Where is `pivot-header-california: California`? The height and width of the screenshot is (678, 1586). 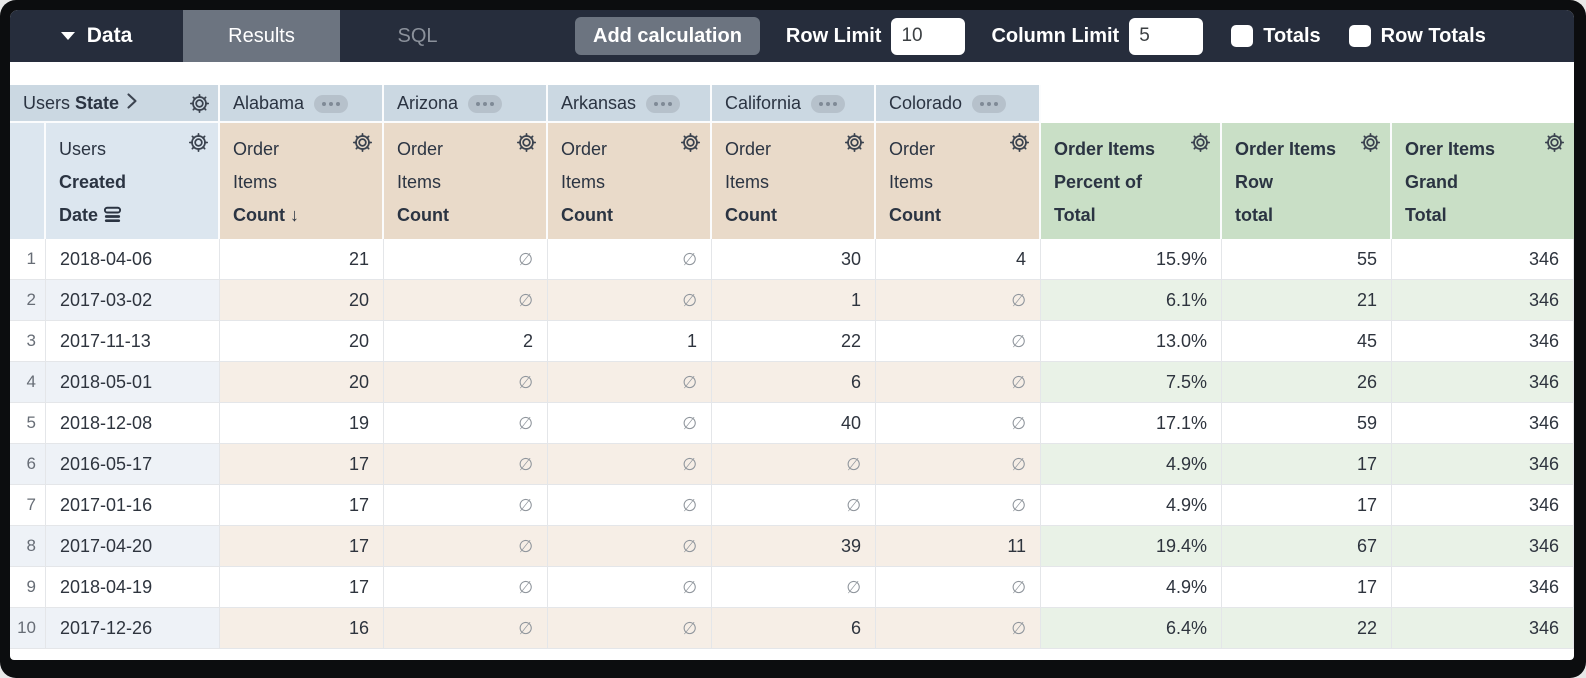 pivot-header-california: California is located at coordinates (794, 104).